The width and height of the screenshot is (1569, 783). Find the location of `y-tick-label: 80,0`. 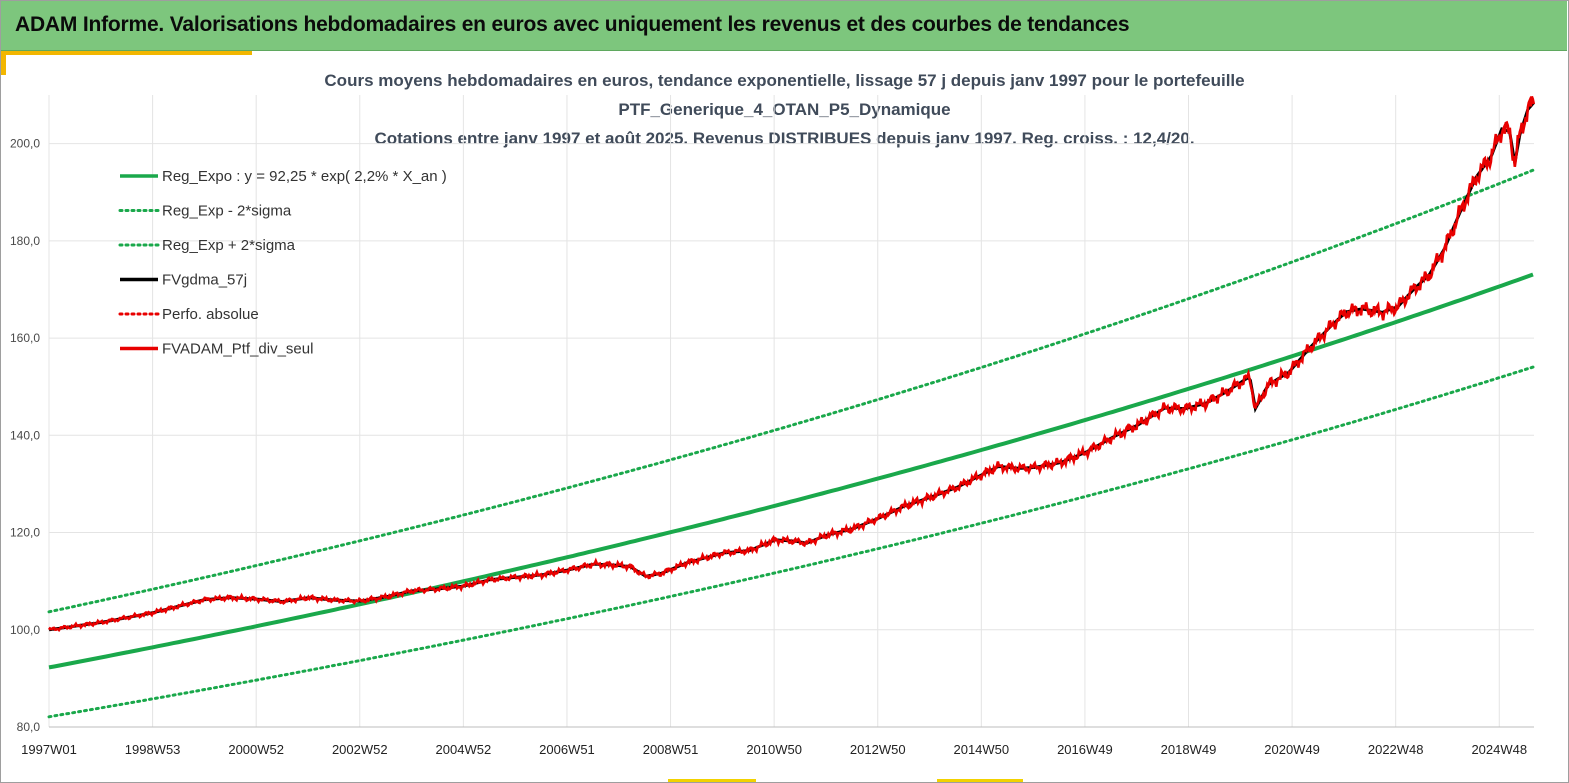

y-tick-label: 80,0 is located at coordinates (29, 727).